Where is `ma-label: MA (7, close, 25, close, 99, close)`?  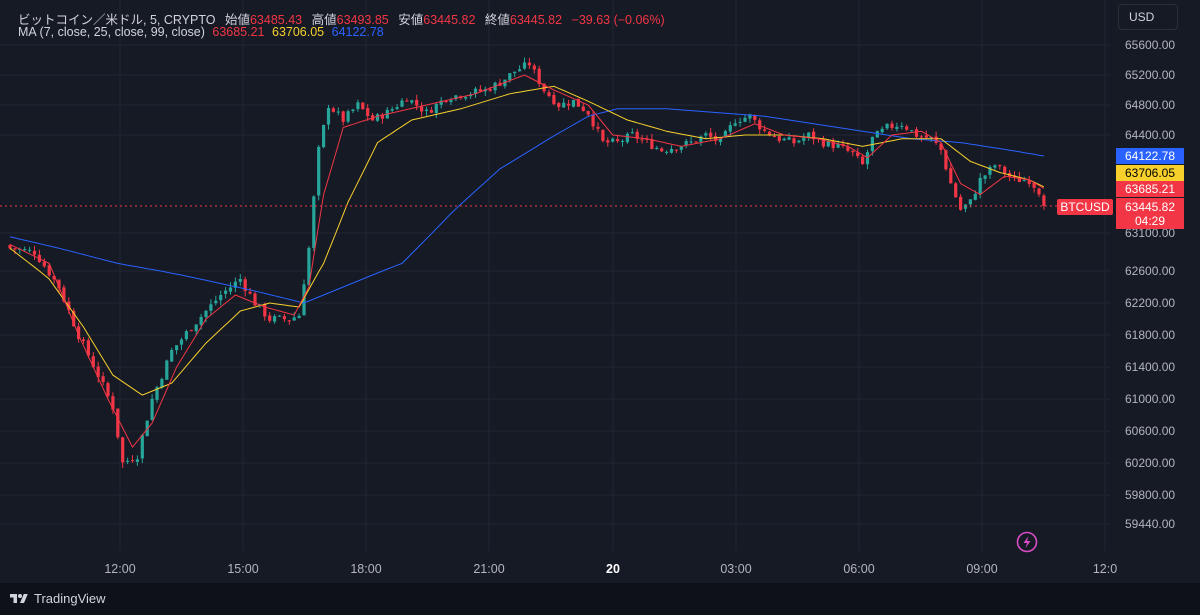
ma-label: MA (7, close, 25, close, 99, close) is located at coordinates (111, 32).